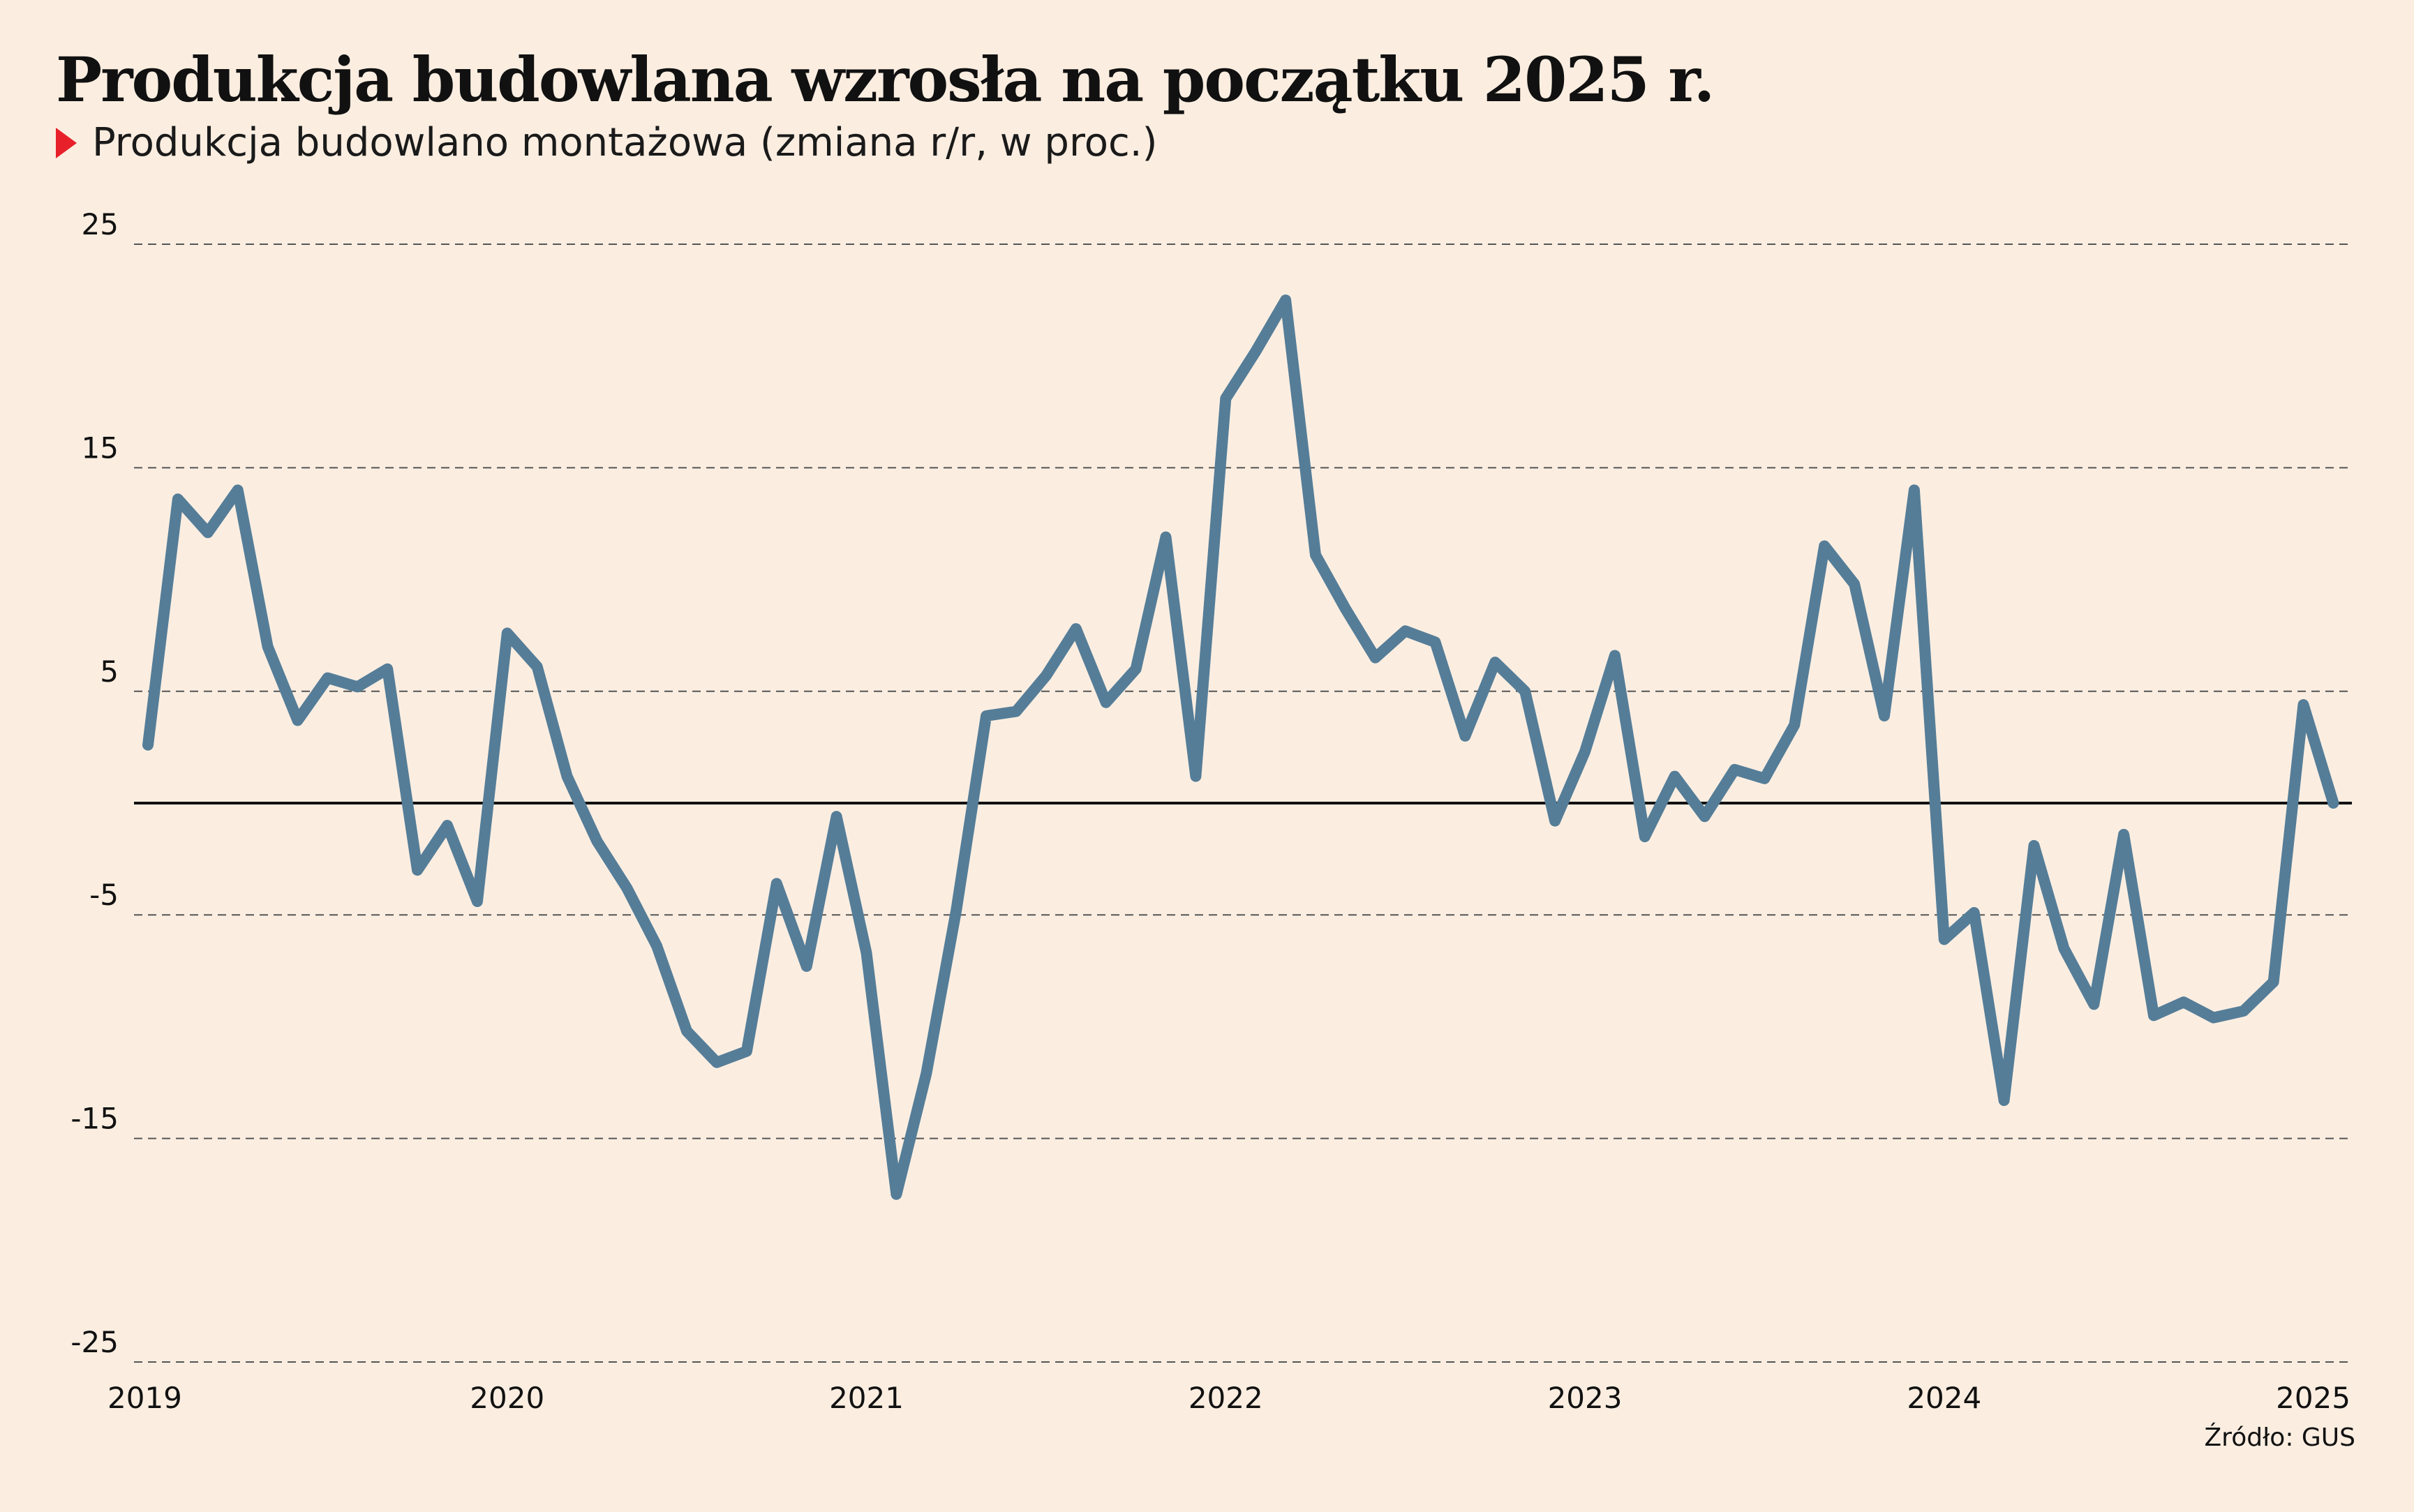  What do you see at coordinates (507, 1398) in the screenshot?
I see `x-tick-label: 2020` at bounding box center [507, 1398].